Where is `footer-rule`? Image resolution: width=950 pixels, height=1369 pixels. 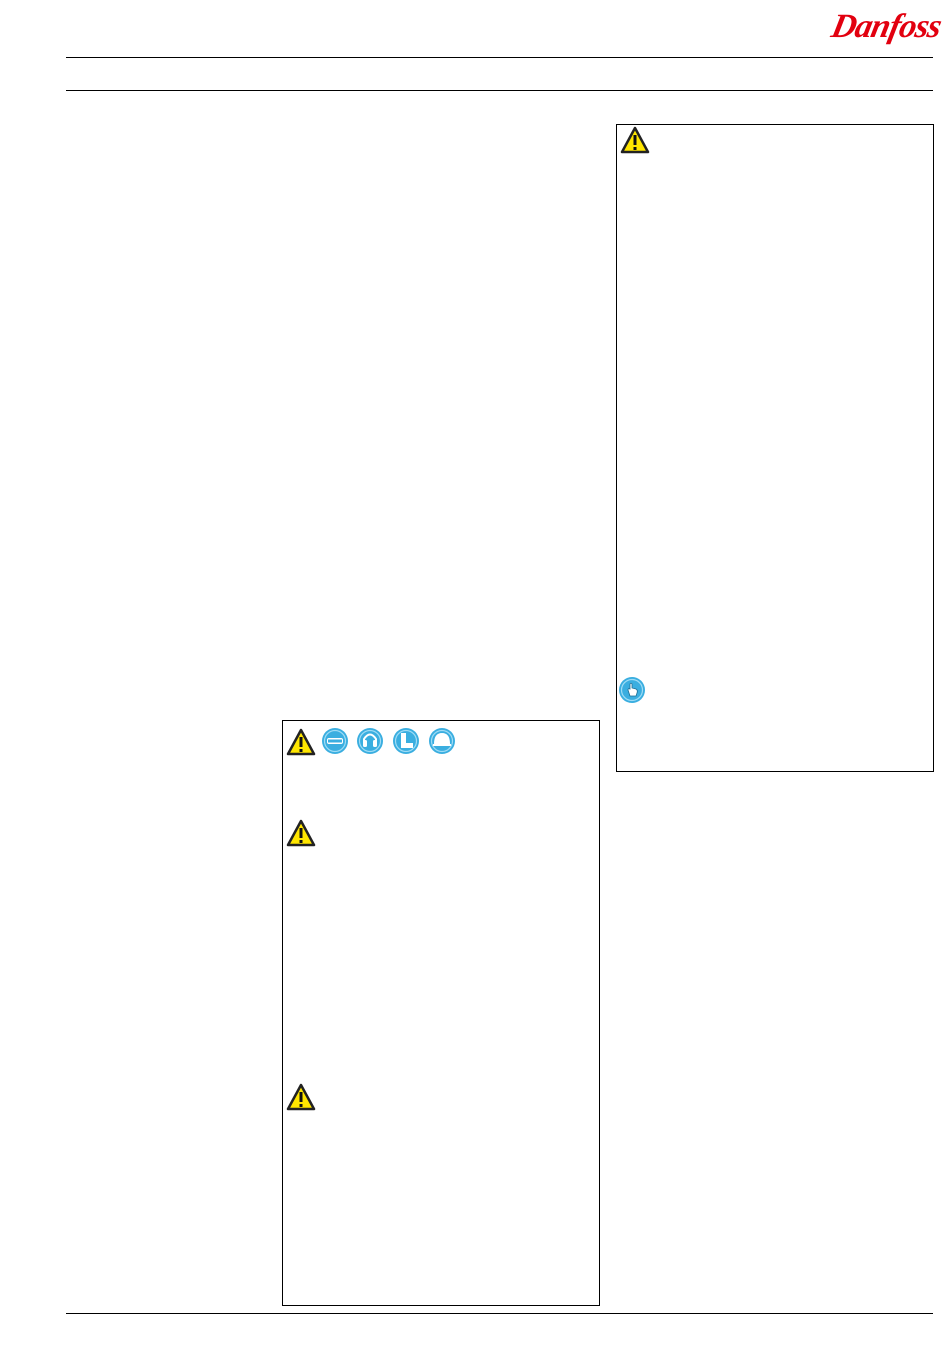 footer-rule is located at coordinates (499, 1313).